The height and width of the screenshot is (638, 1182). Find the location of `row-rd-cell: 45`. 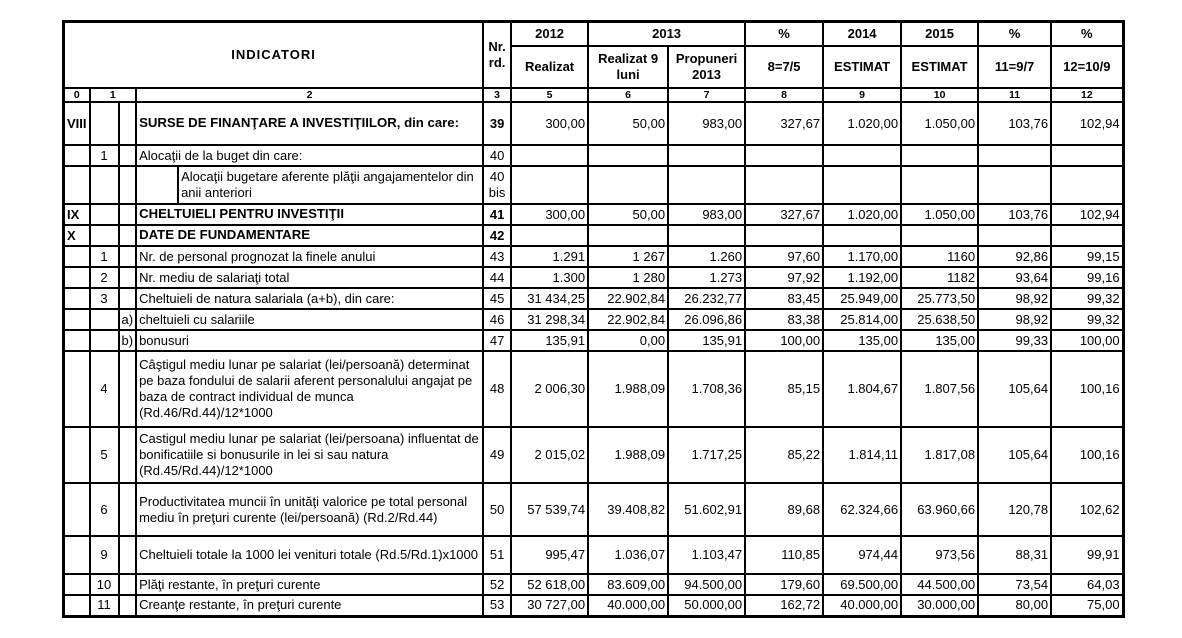

row-rd-cell: 45 is located at coordinates (497, 298).